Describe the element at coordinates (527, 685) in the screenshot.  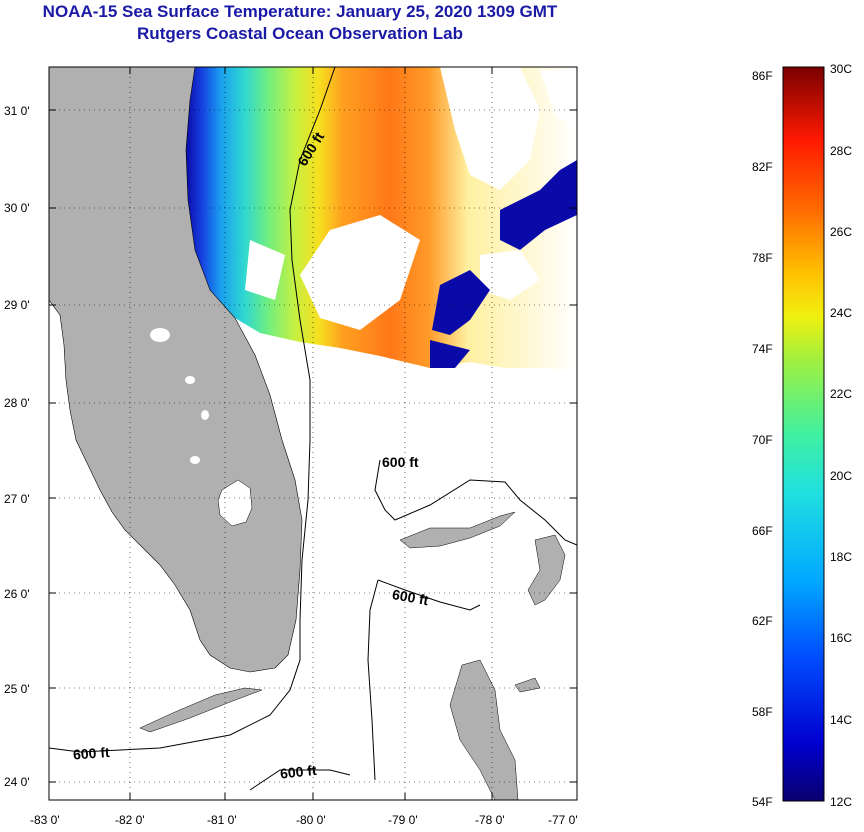
I see `berry-islands` at that location.